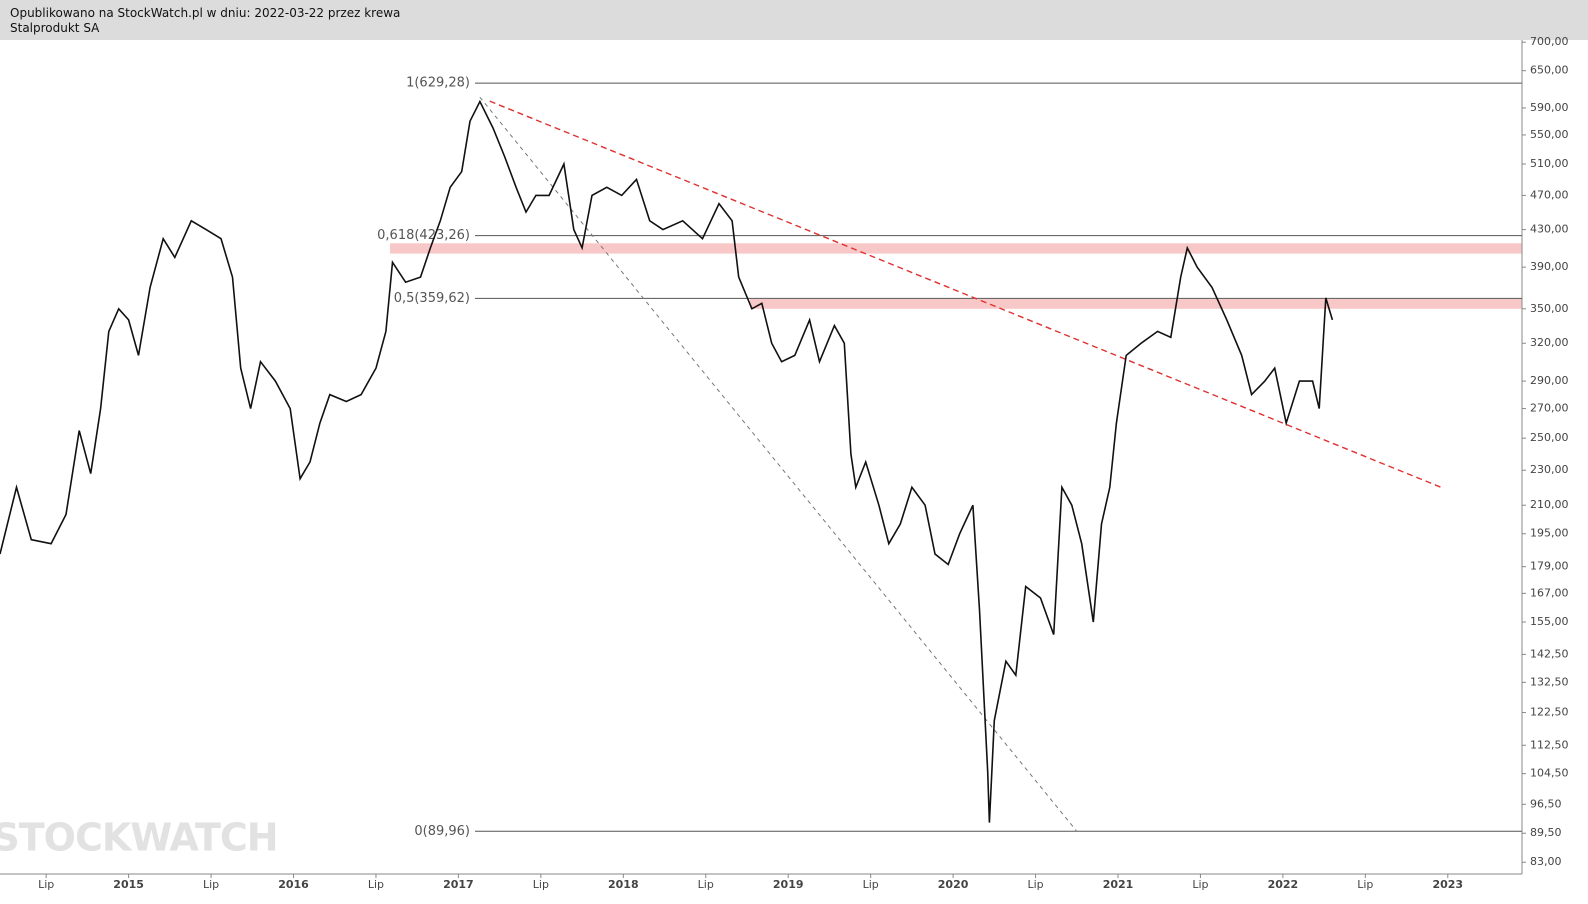 The height and width of the screenshot is (904, 1588). What do you see at coordinates (432, 298) in the screenshot?
I see `fib-label: 0,5(359,62)` at bounding box center [432, 298].